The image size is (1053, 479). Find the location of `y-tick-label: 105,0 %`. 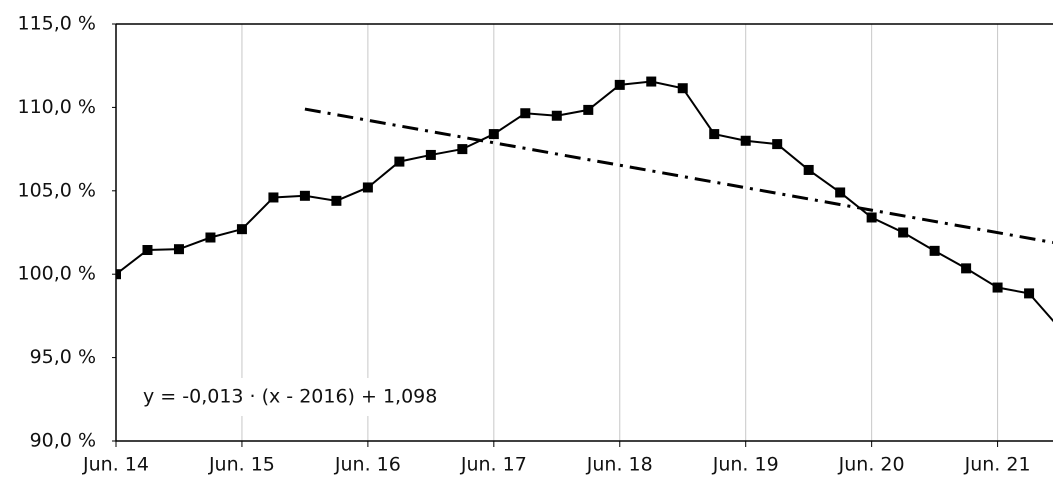

y-tick-label: 105,0 % is located at coordinates (57, 190).